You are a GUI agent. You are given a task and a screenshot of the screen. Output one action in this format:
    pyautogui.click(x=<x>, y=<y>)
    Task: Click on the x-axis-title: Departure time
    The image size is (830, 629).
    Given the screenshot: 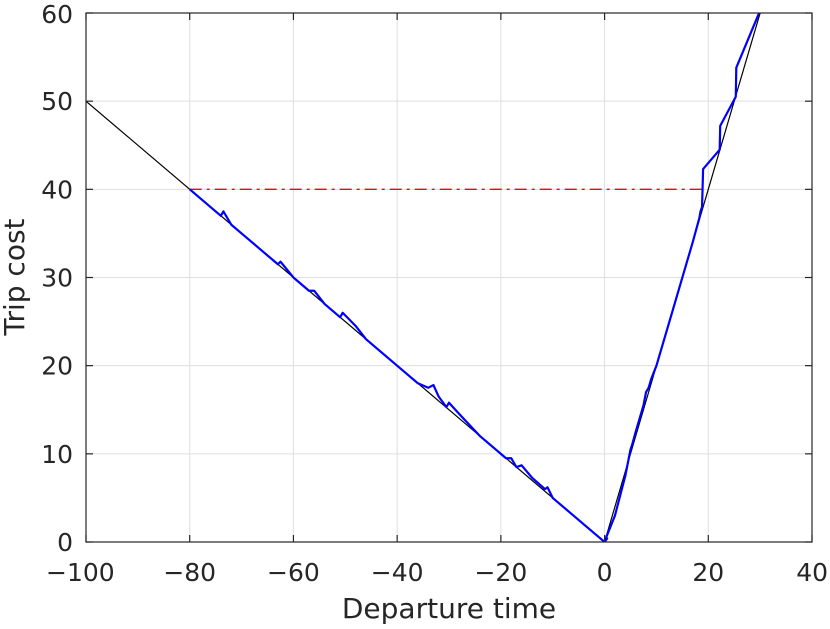 What is the action you would take?
    pyautogui.click(x=449, y=608)
    